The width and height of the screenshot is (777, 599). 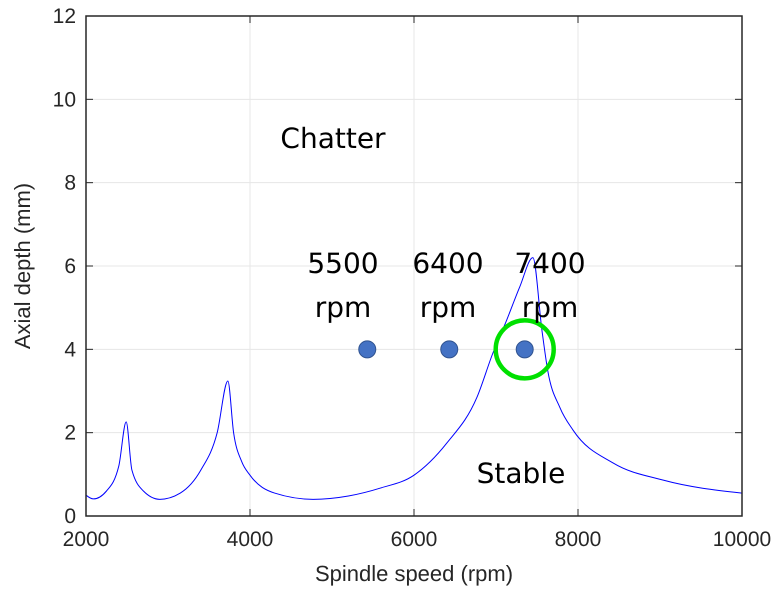 I want to click on y-tick-label: 4, so click(x=70, y=350).